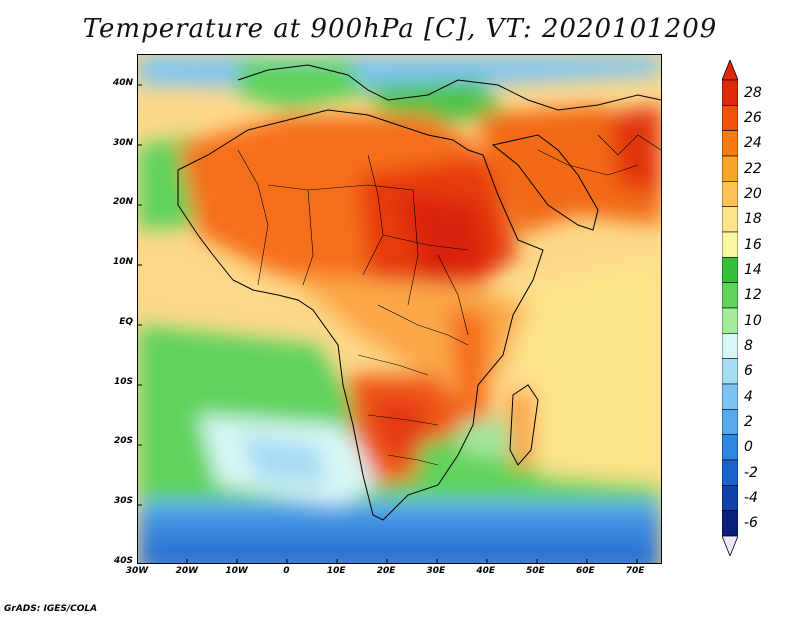 The width and height of the screenshot is (800, 618). I want to click on colorbar-bottom-triangle, so click(730, 545).